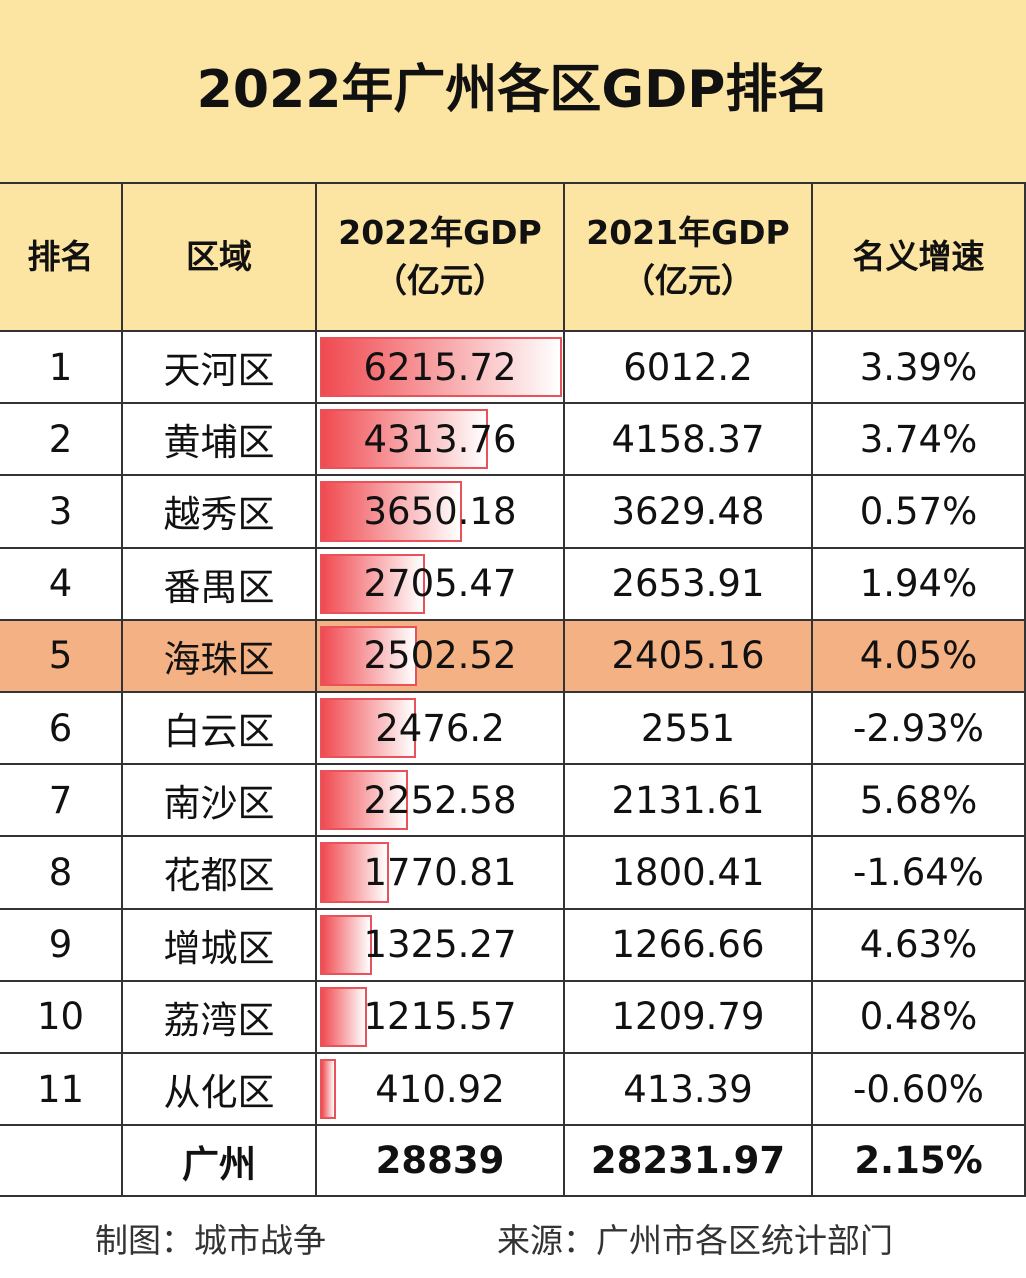 This screenshot has height=1278, width=1026. I want to click on cell-text: 2502.52, so click(440, 656).